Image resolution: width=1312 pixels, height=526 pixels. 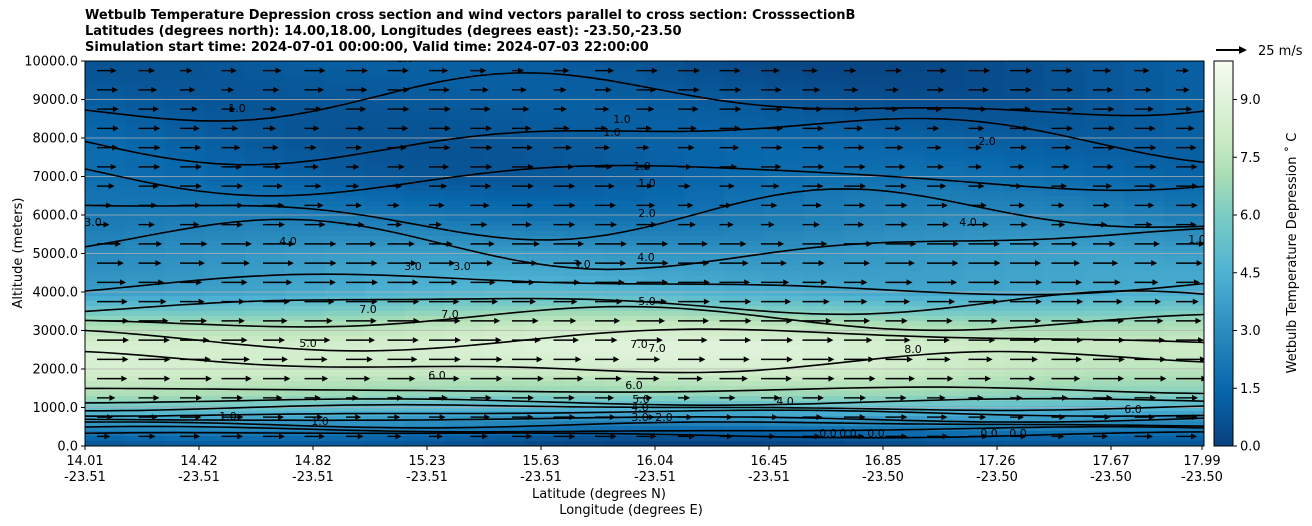 What do you see at coordinates (987, 141) in the screenshot?
I see `contour-label: 2.0` at bounding box center [987, 141].